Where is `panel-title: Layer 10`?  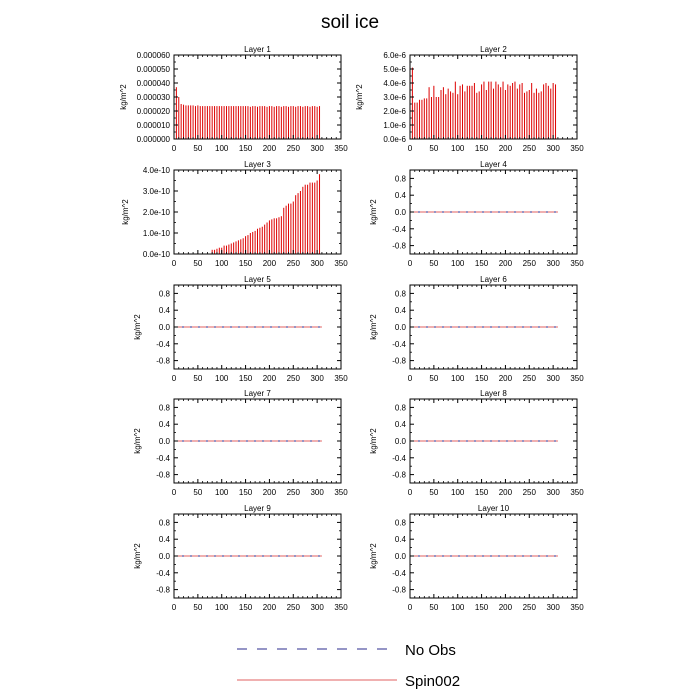 panel-title: Layer 10 is located at coordinates (494, 508).